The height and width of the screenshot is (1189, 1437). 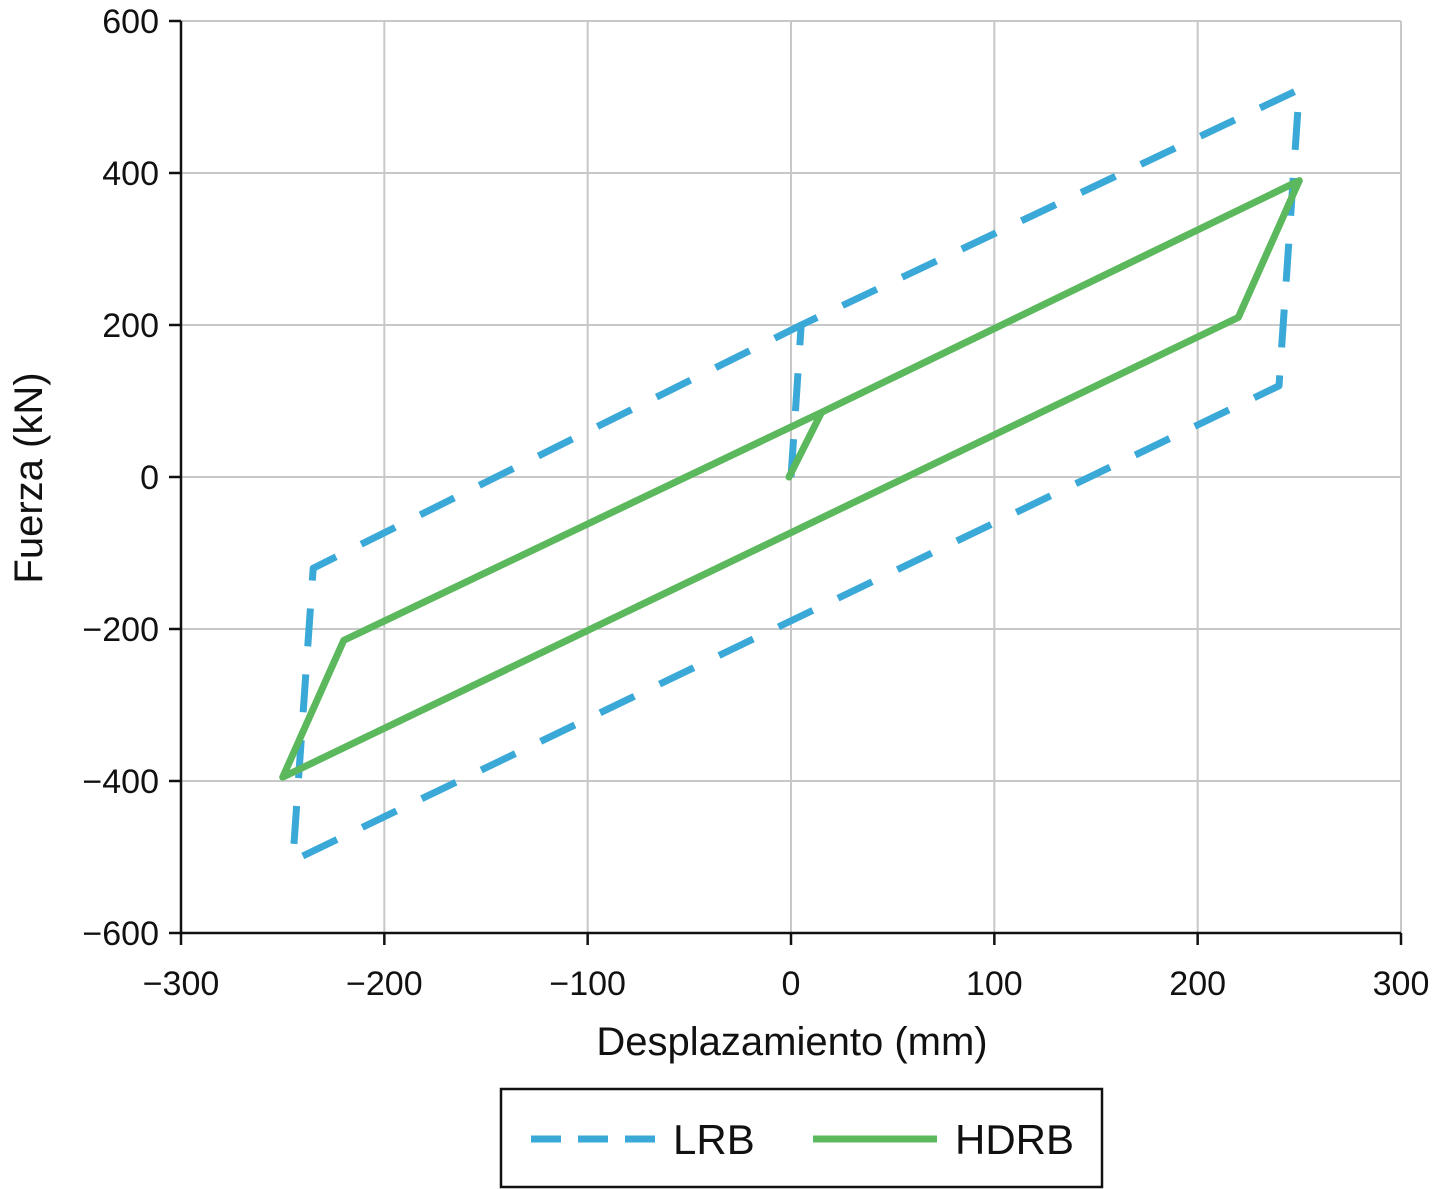 I want to click on legend-label-lrb: LRB, so click(x=714, y=1139).